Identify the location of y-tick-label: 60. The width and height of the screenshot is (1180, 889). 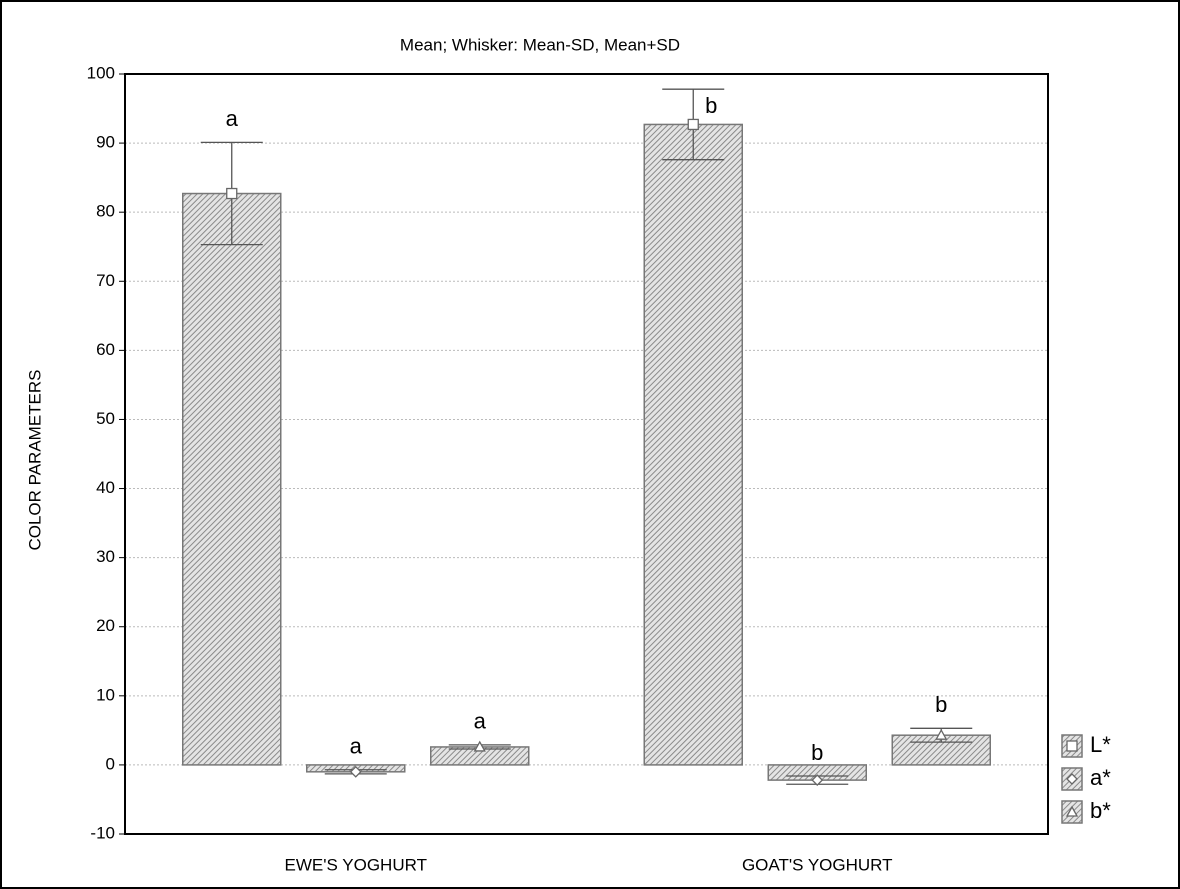
(105, 349).